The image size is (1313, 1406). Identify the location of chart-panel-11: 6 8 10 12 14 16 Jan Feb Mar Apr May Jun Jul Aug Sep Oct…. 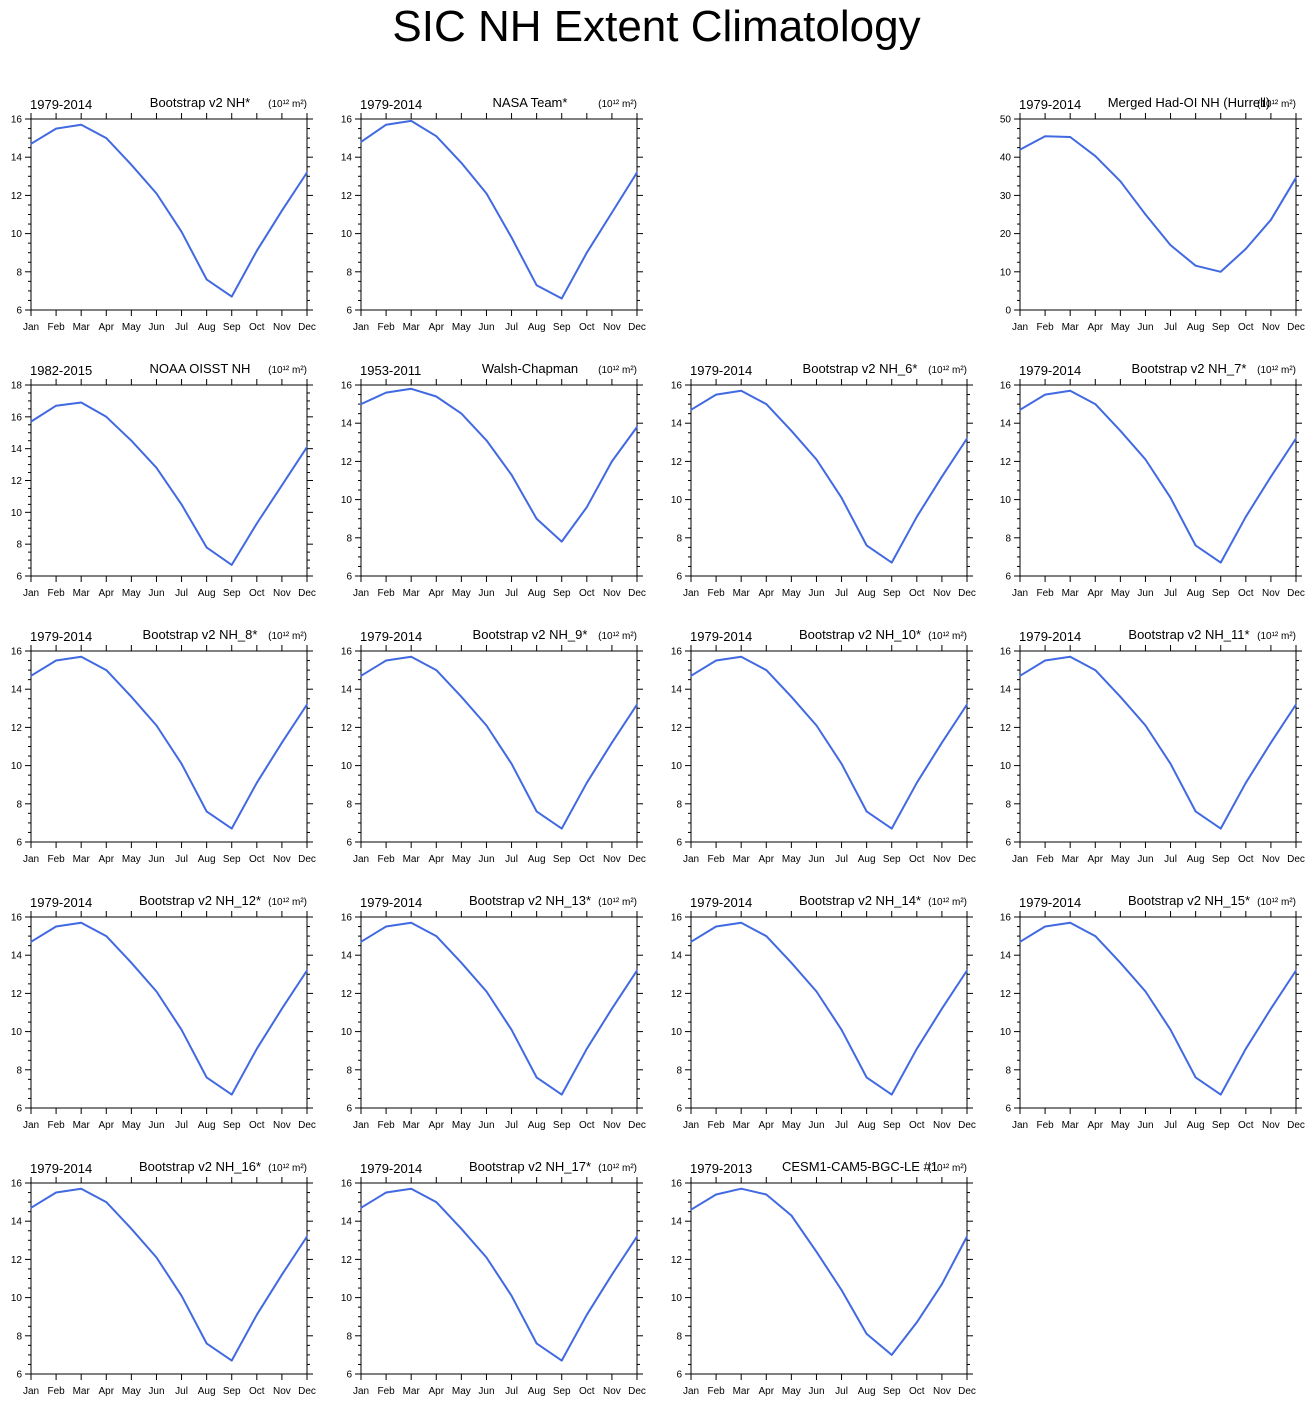
(1152, 746).